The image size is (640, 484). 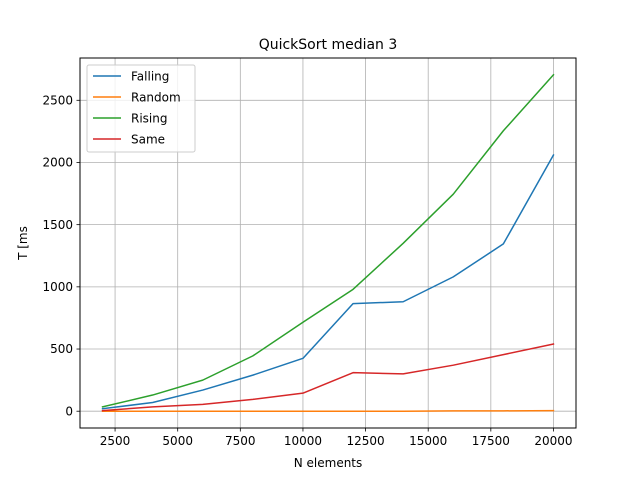 I want to click on x-axis-label: N elements, so click(x=328, y=463).